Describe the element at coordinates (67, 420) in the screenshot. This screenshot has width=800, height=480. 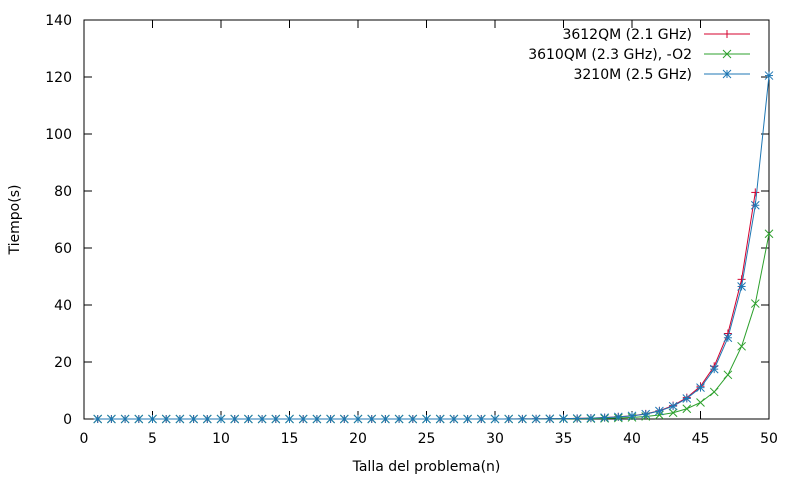
I see `y-tick-label: 0` at that location.